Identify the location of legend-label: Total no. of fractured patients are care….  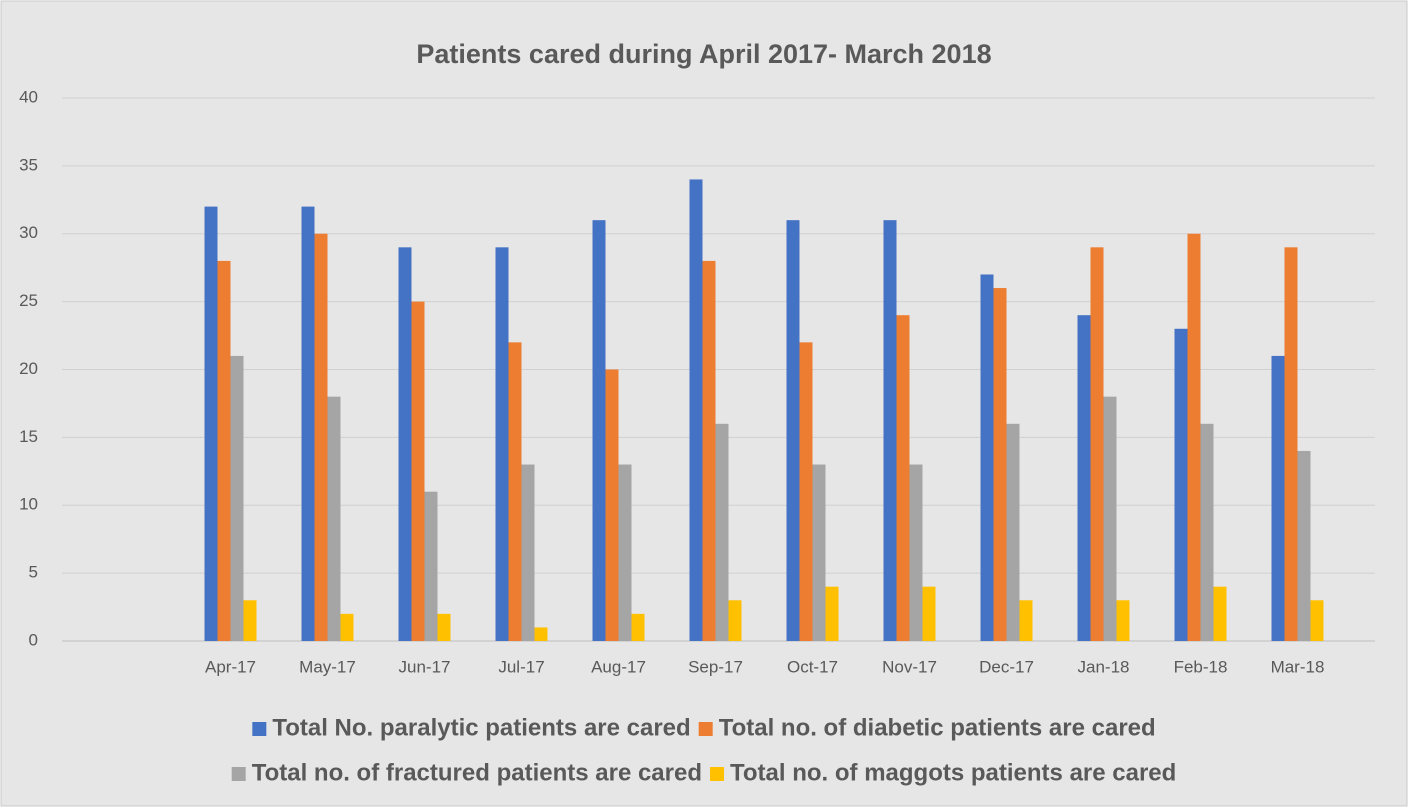
(477, 772).